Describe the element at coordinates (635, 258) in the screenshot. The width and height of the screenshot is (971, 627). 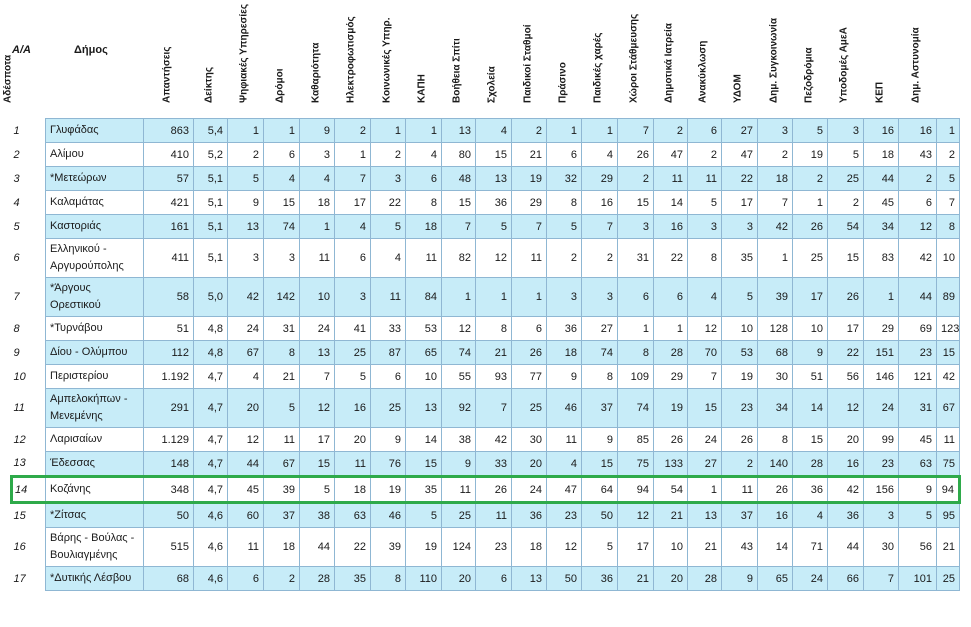
I see `value-cell: 31` at that location.